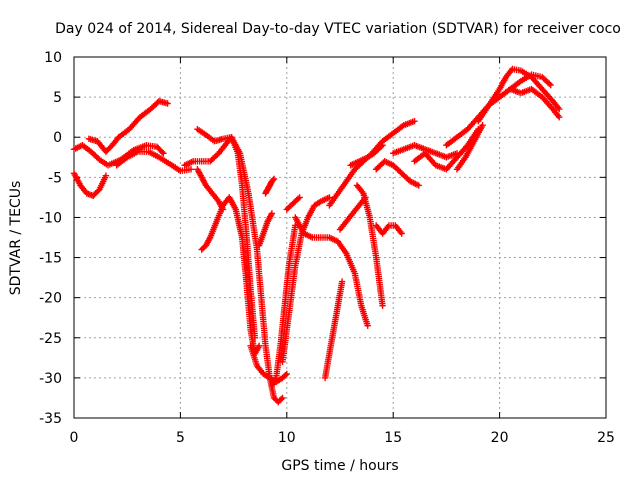 The image size is (640, 480). What do you see at coordinates (500, 438) in the screenshot?
I see `x-tick-label: 20` at bounding box center [500, 438].